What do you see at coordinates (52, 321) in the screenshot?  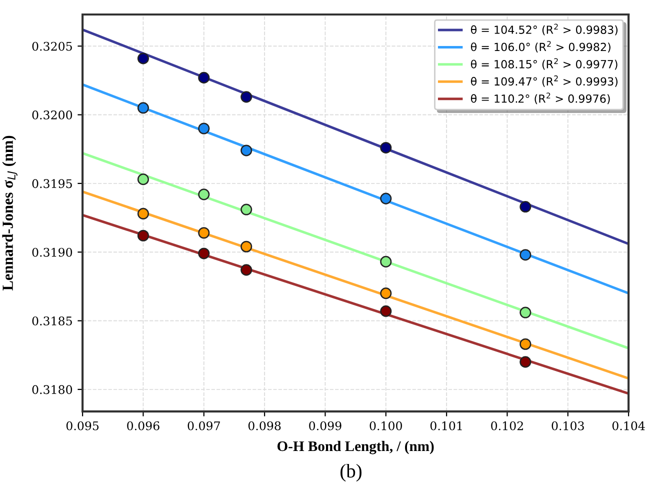 I see `y-tick-label: 0.3185` at bounding box center [52, 321].